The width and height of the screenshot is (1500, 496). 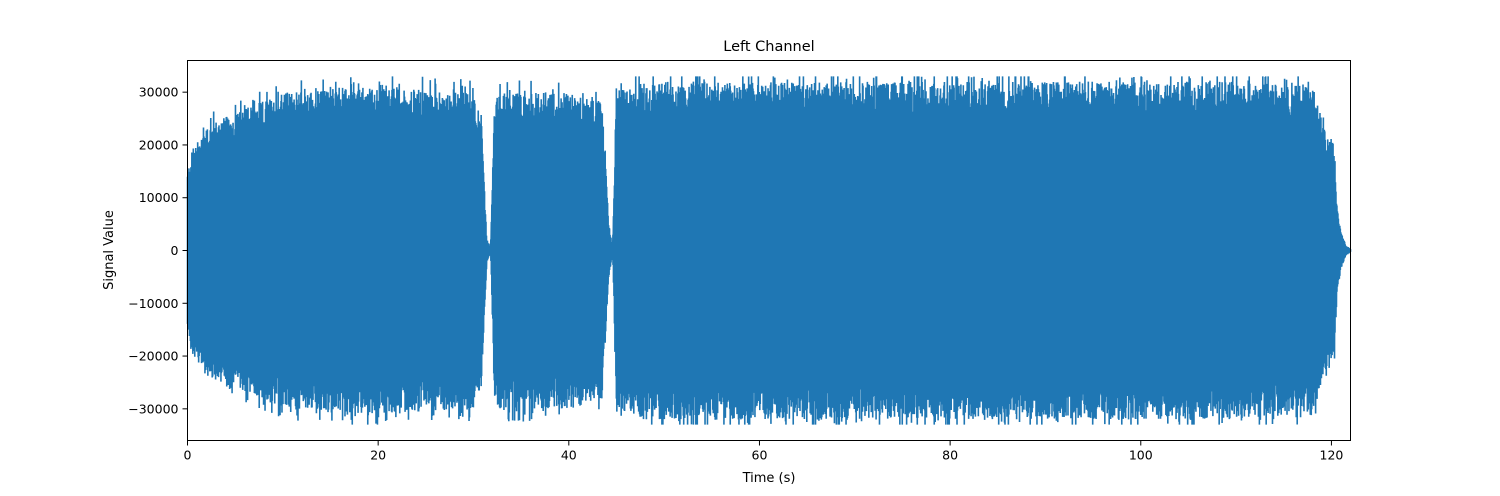 What do you see at coordinates (378, 455) in the screenshot?
I see `x-tick-label: 20` at bounding box center [378, 455].